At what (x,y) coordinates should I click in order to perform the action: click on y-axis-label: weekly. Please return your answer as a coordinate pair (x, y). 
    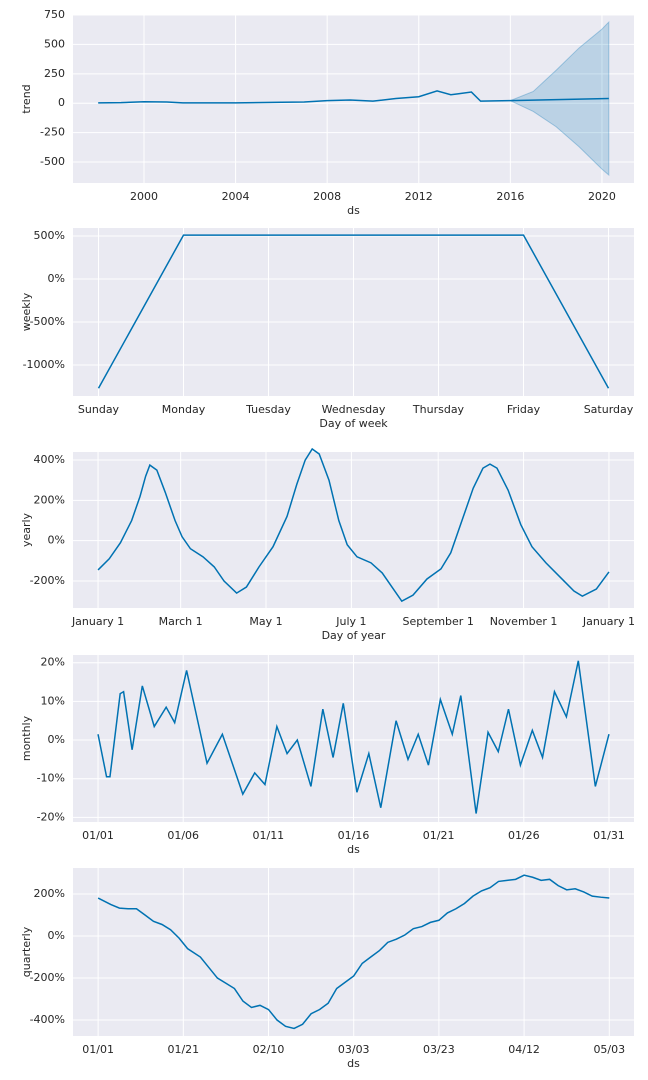
    Looking at the image, I should click on (26, 311).